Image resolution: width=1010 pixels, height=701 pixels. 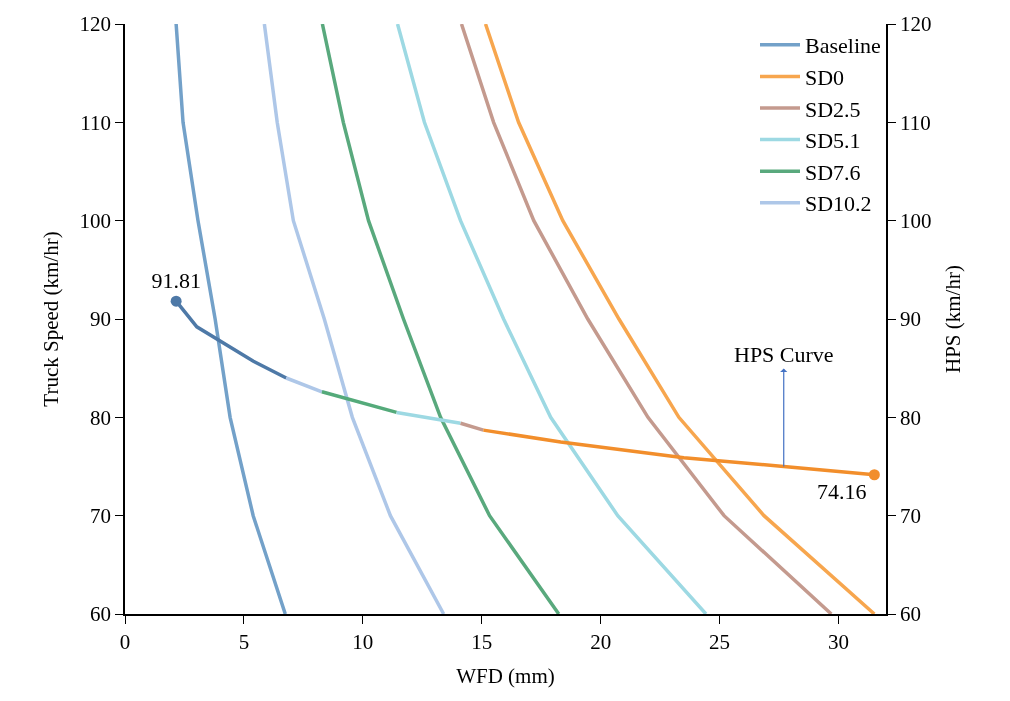 I want to click on x-tick-label: 5, so click(x=244, y=641).